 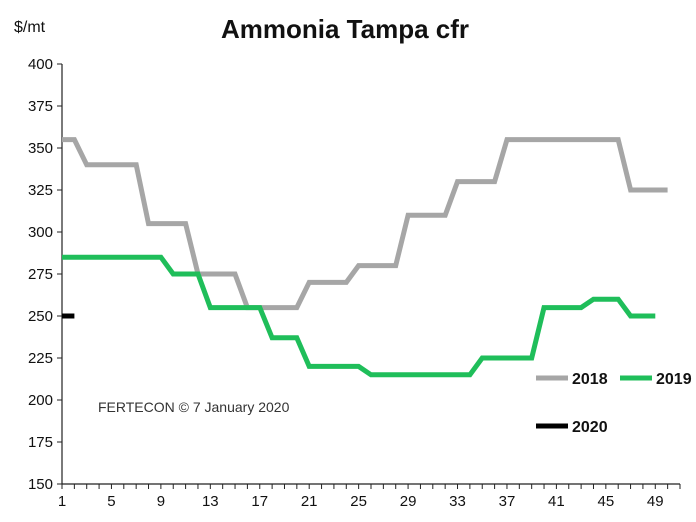 What do you see at coordinates (194, 407) in the screenshot?
I see `source-annotation: FERTECON © 7 January 2020` at bounding box center [194, 407].